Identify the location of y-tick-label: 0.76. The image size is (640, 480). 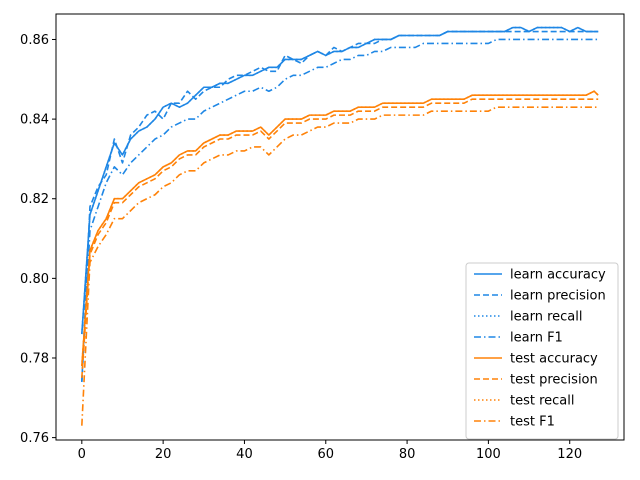
(34, 438).